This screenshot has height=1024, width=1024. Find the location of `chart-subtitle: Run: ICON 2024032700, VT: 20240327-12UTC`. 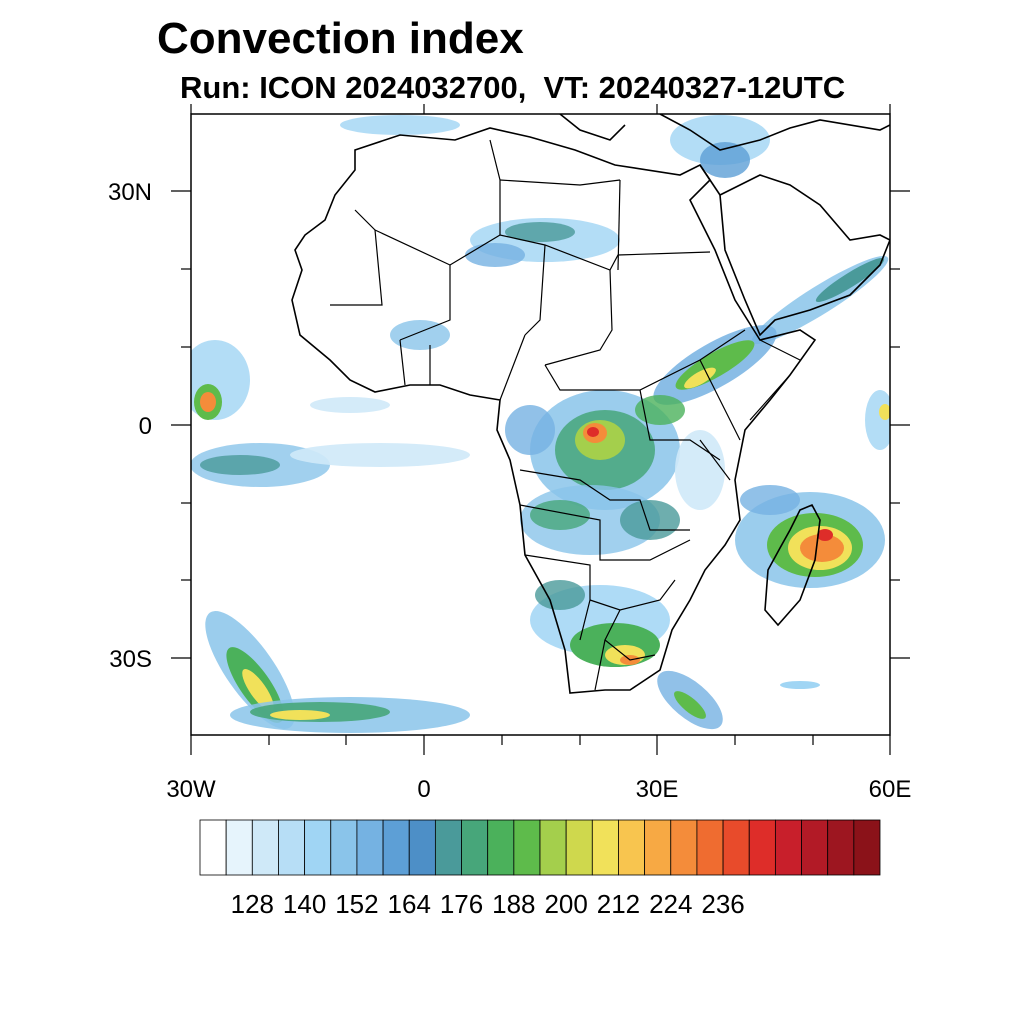

chart-subtitle: Run: ICON 2024032700, VT: 20240327-12UTC is located at coordinates (513, 87).